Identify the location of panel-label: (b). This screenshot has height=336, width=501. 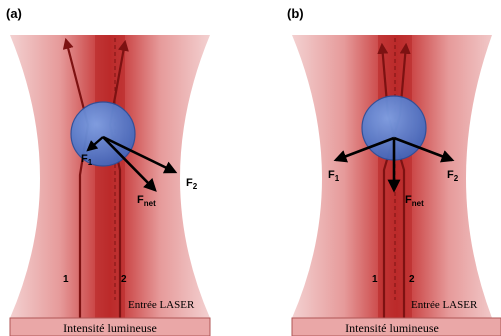
(295, 13).